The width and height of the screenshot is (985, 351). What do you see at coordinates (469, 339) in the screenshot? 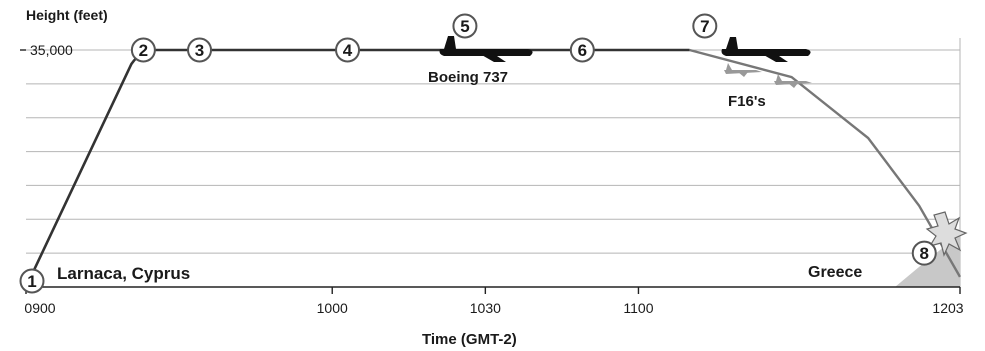
I see `x-axis-label: Time (GMT-2)` at bounding box center [469, 339].